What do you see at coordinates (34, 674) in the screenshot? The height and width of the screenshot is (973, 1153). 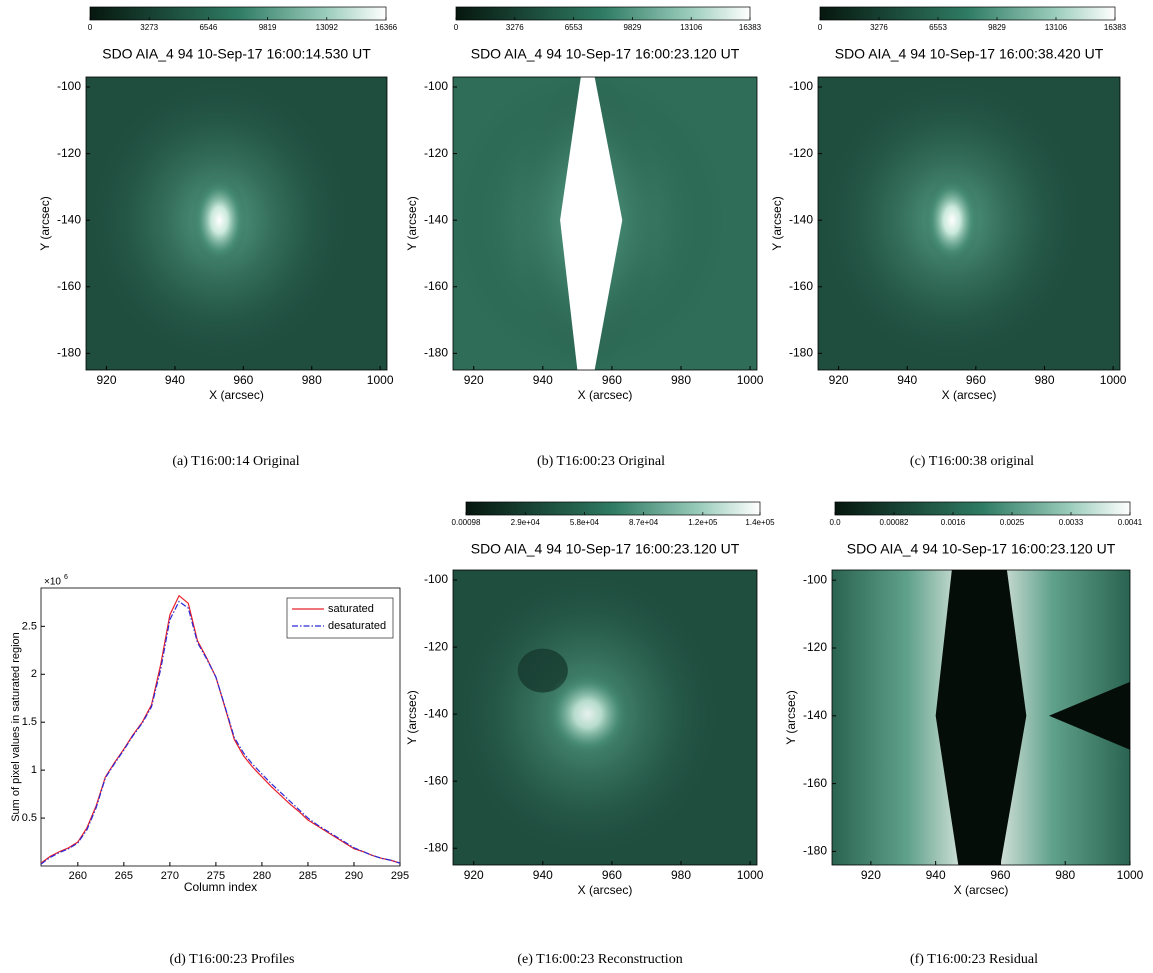 I see `y-tick-label: 2` at bounding box center [34, 674].